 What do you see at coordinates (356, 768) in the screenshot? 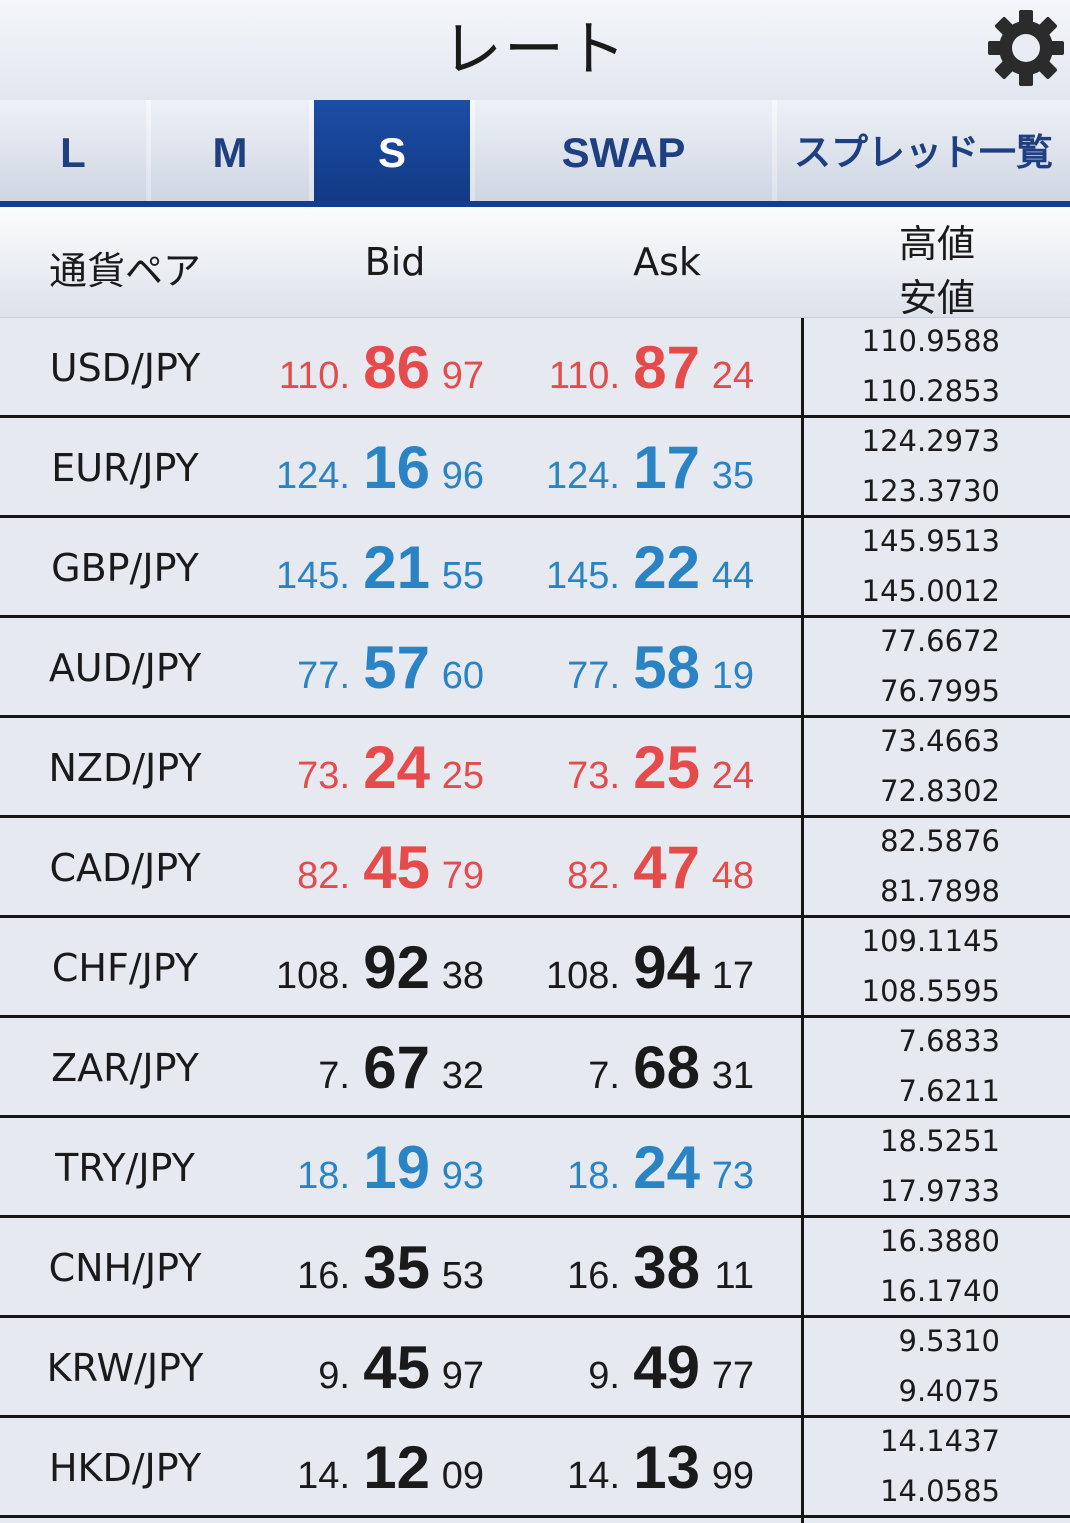
I see `bid-price: 73. 24 25` at bounding box center [356, 768].